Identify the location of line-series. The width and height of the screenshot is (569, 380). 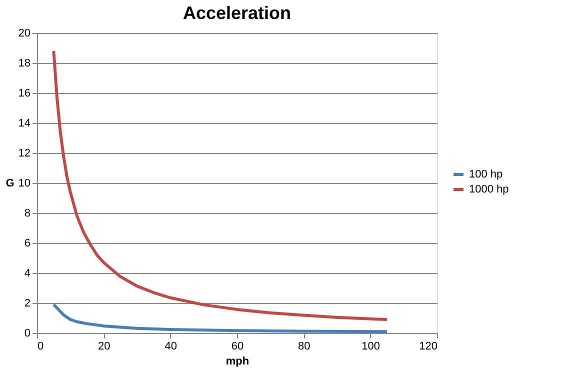
(220, 318).